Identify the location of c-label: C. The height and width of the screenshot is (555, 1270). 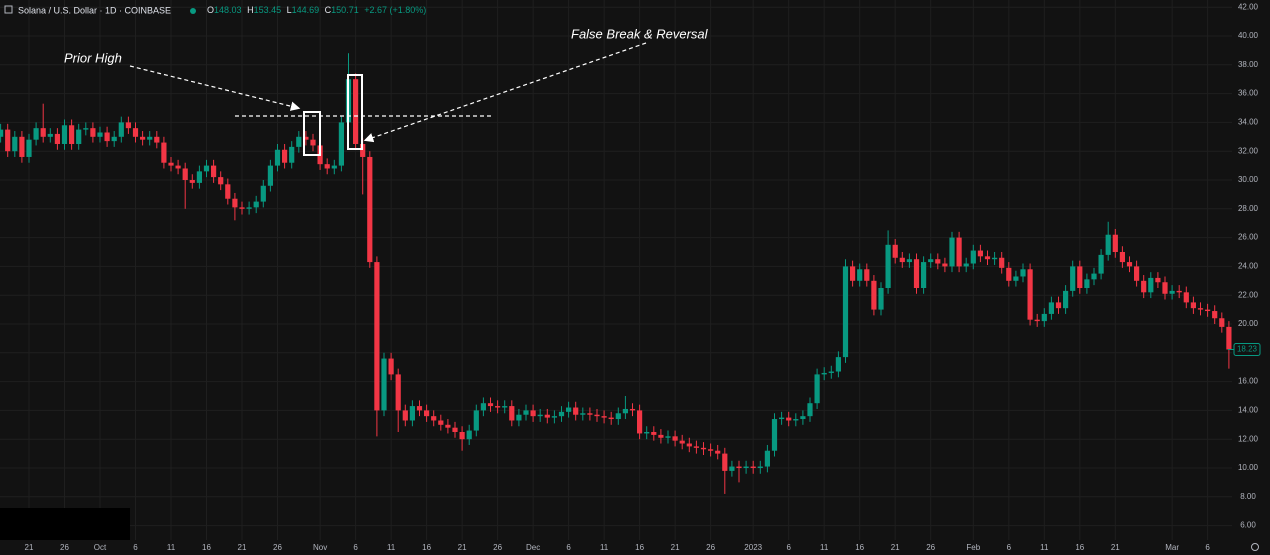
(328, 10).